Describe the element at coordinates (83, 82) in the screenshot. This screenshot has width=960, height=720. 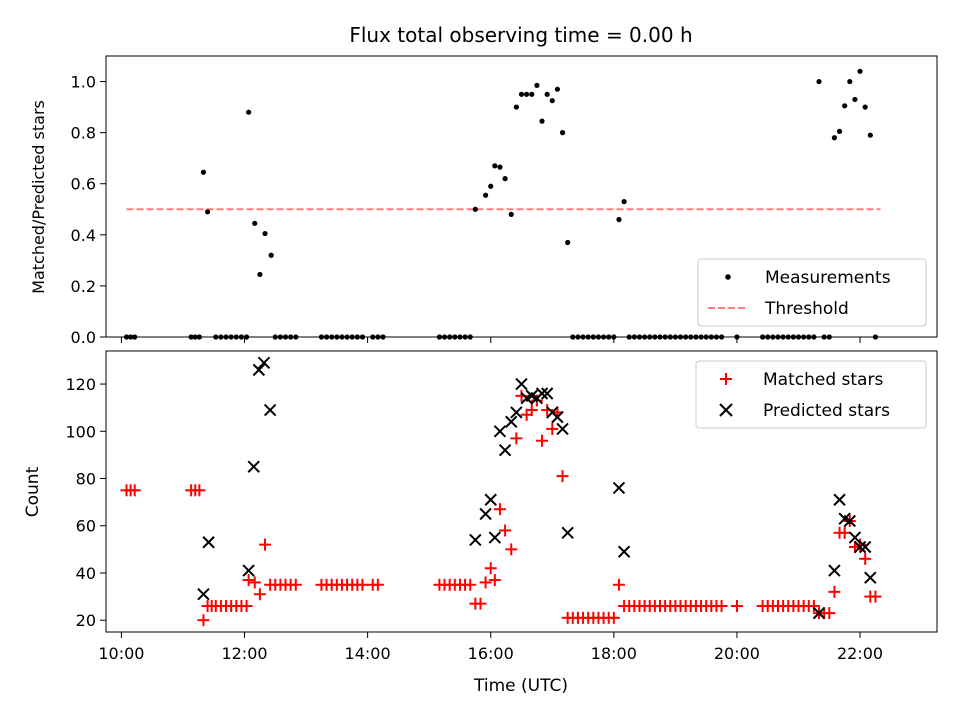
I see `top-ytick-label: 1.0` at that location.